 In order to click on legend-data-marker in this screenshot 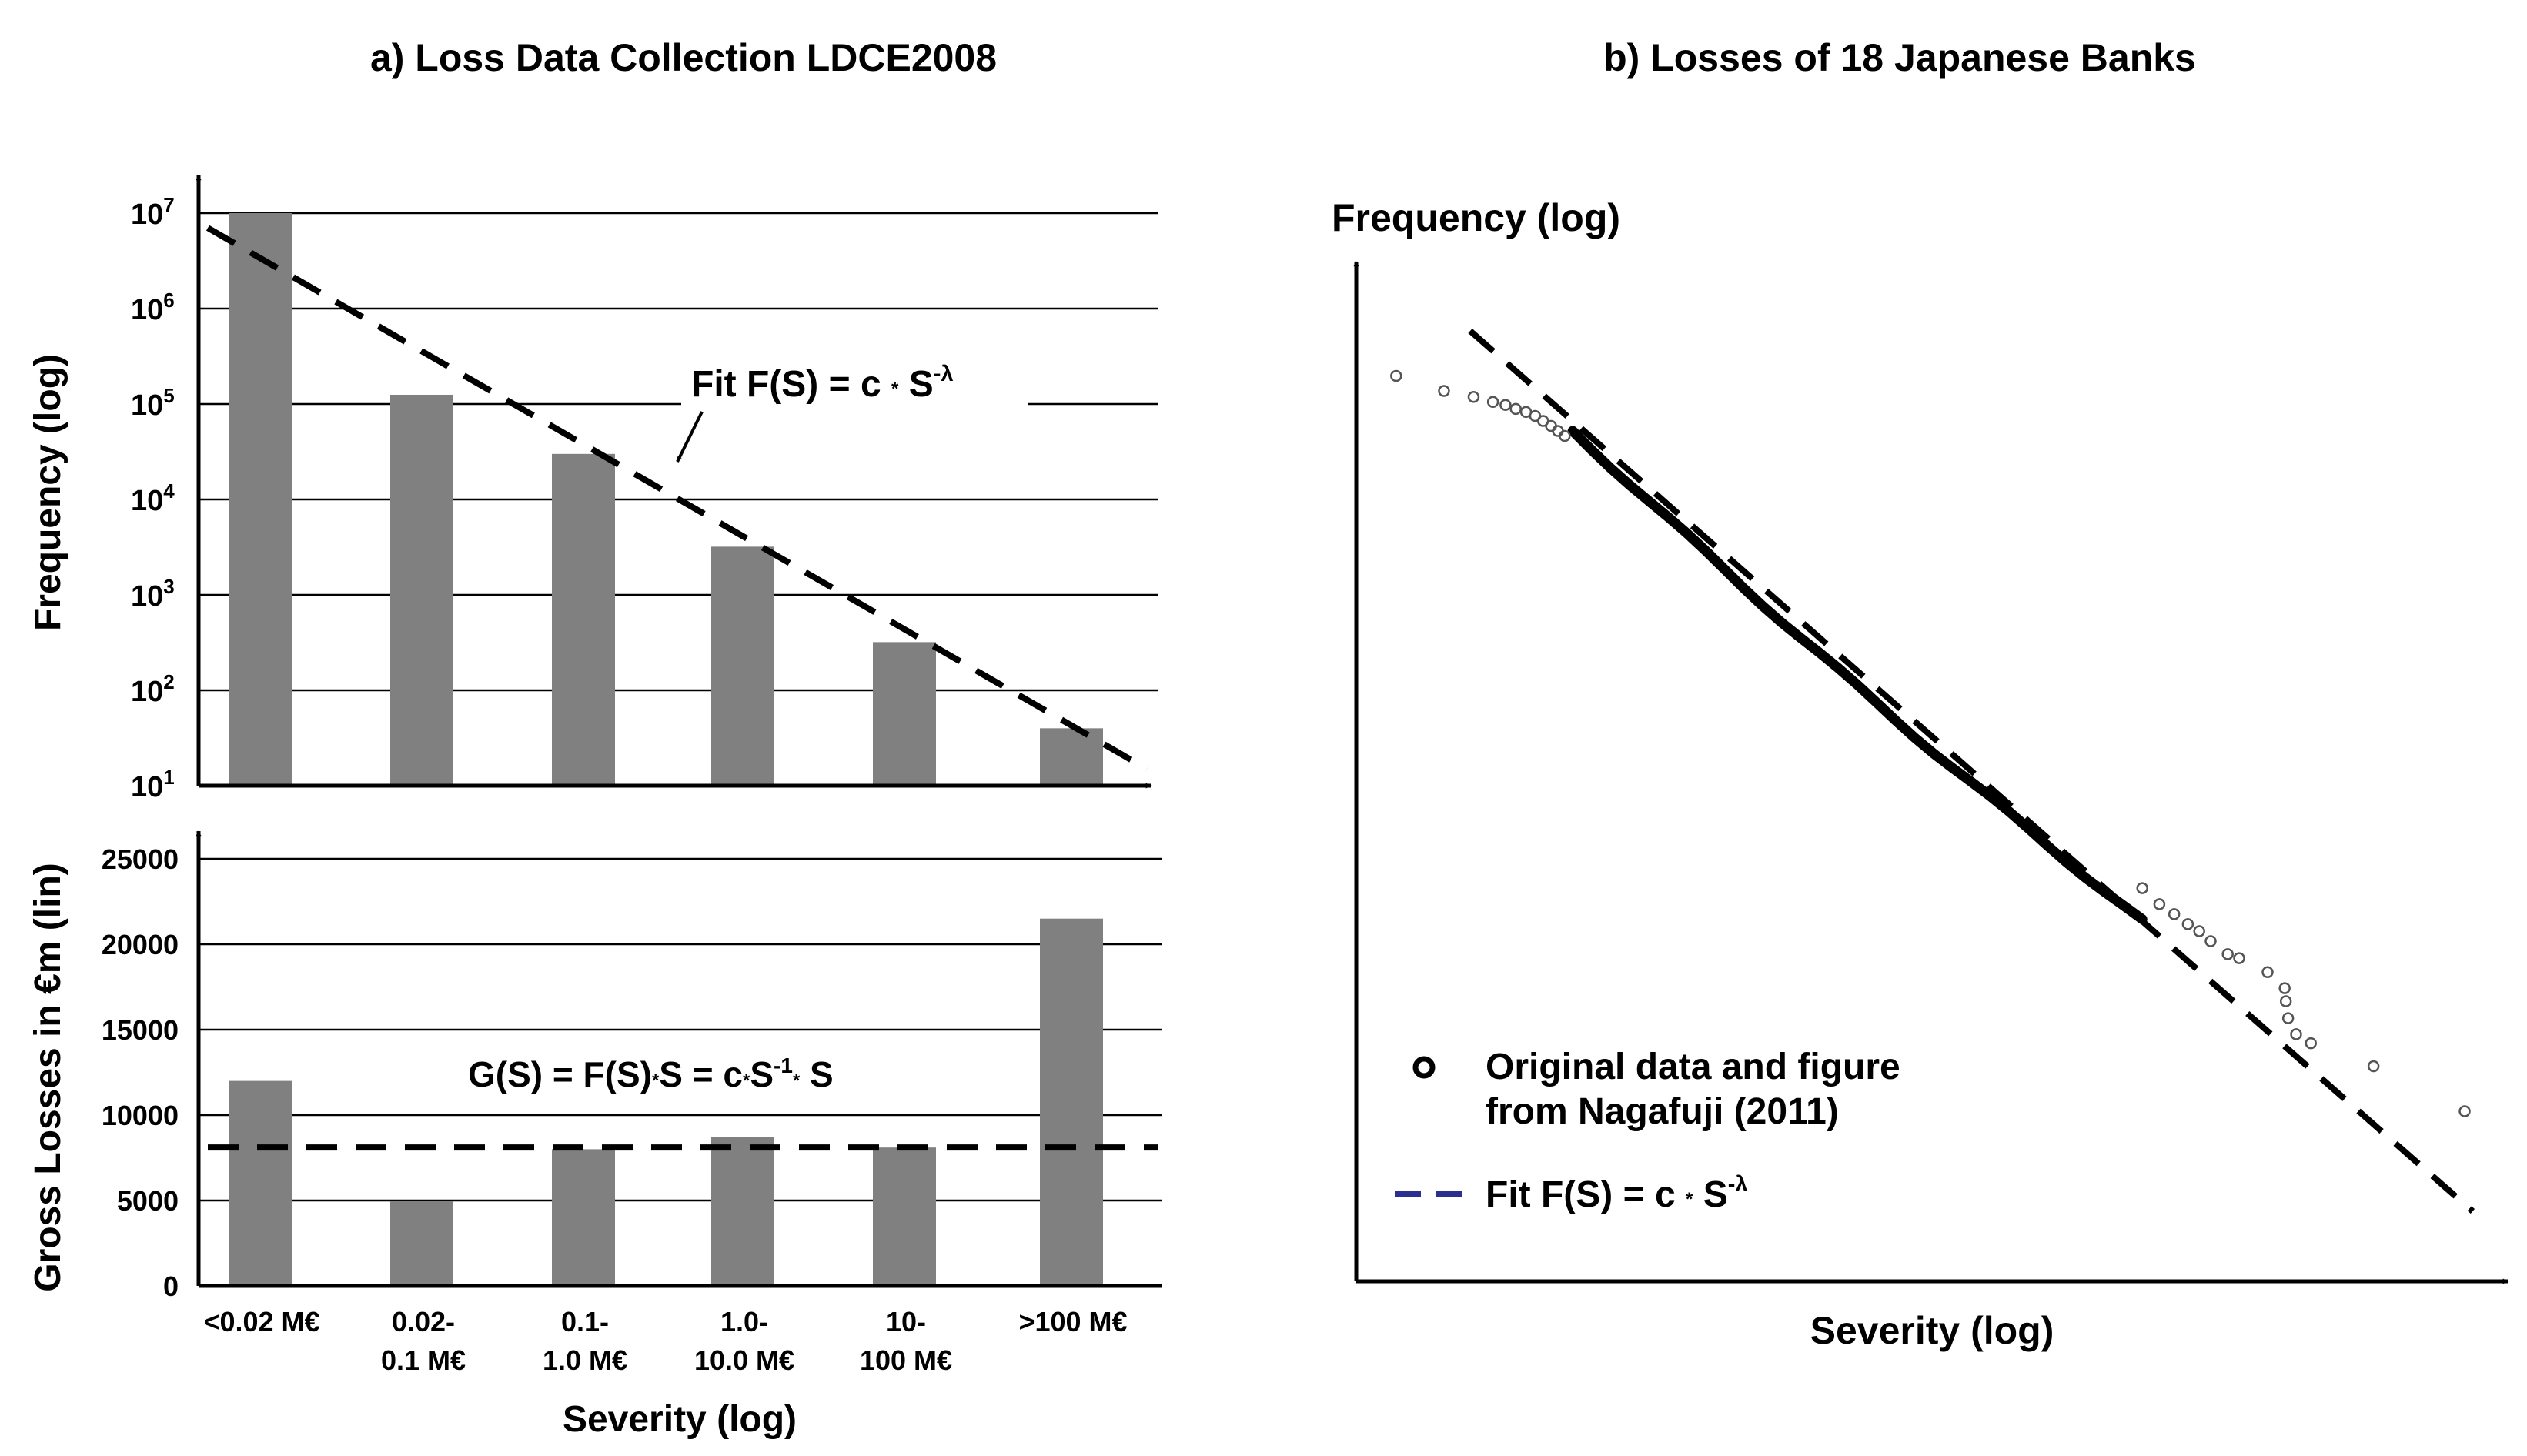, I will do `click(1424, 1068)`.